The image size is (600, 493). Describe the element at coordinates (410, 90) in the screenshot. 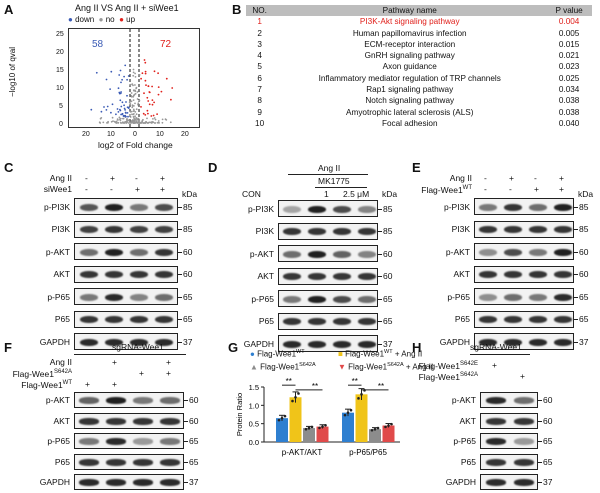

I see `pathway-name: Rap1 signaling pathway` at that location.